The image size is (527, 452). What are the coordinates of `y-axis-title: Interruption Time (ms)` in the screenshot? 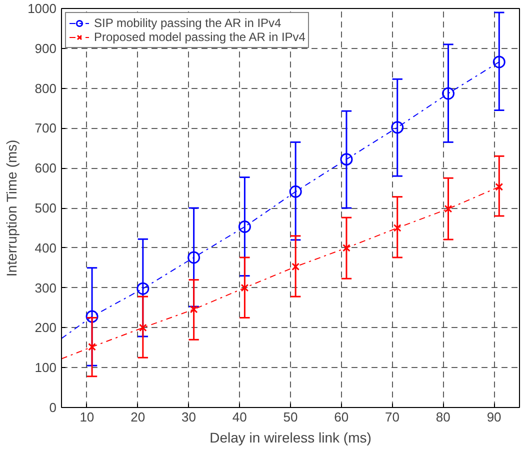 It's located at (12, 208).